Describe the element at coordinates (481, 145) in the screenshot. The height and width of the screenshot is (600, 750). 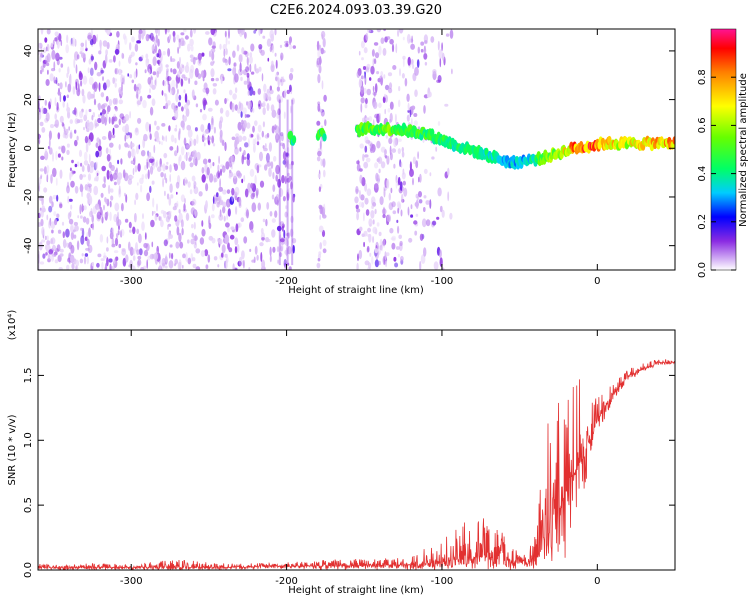
I see `spectrogram-ridge` at that location.